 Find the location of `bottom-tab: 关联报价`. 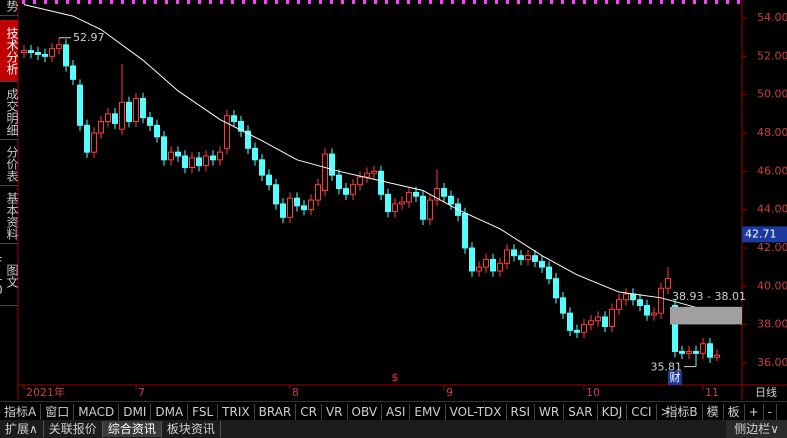

bottom-tab: 关联报价 is located at coordinates (73, 429).